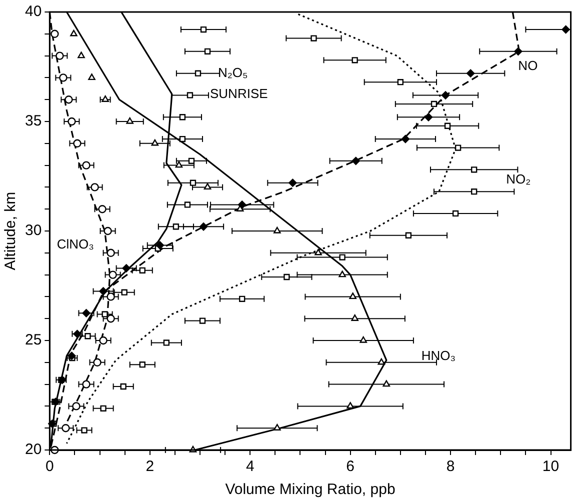  What do you see at coordinates (239, 93) in the screenshot?
I see `annotation: SUNRISE` at bounding box center [239, 93].